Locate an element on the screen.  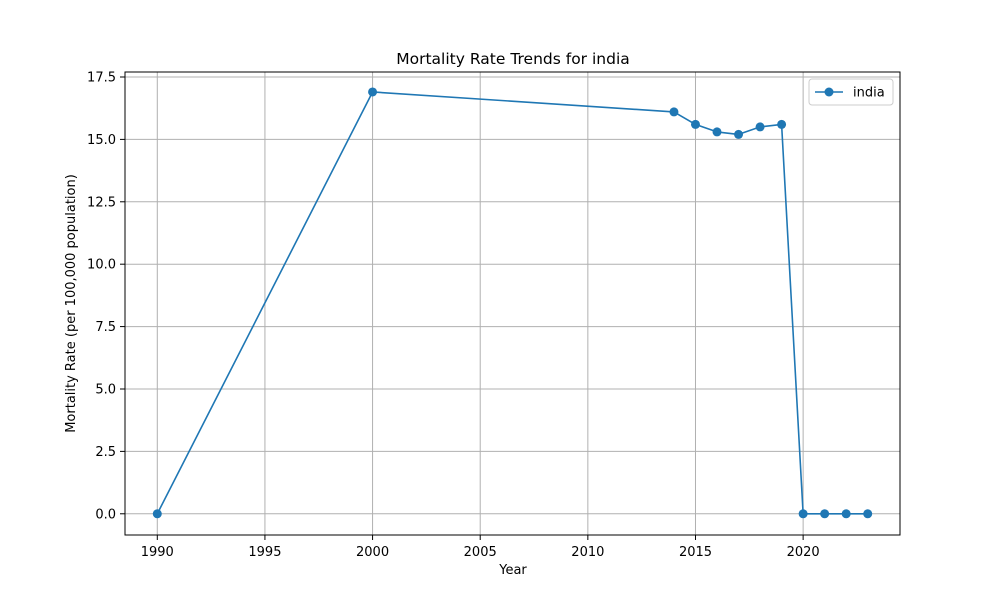
legend-box is located at coordinates (851, 92).